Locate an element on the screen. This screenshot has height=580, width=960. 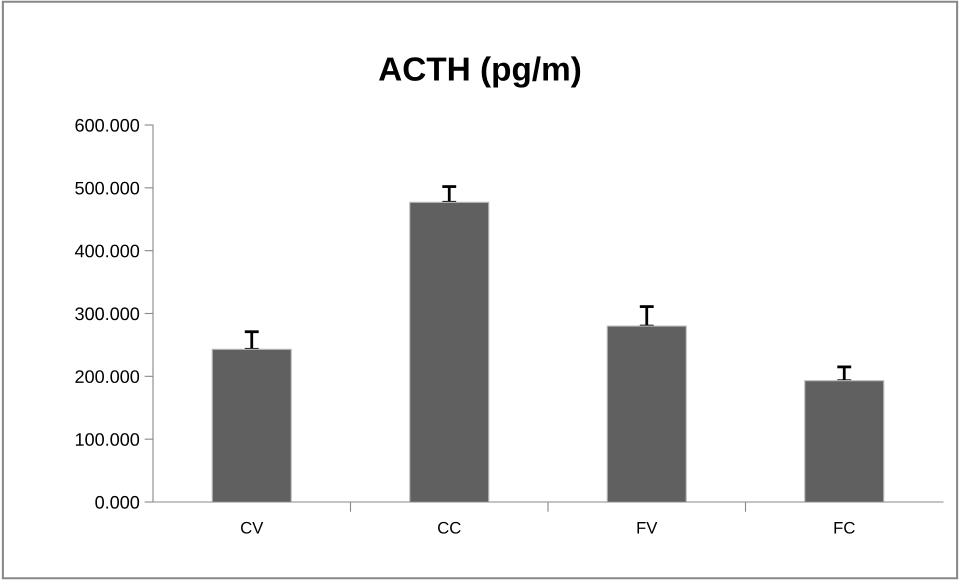
x-tick-label: FV is located at coordinates (647, 528).